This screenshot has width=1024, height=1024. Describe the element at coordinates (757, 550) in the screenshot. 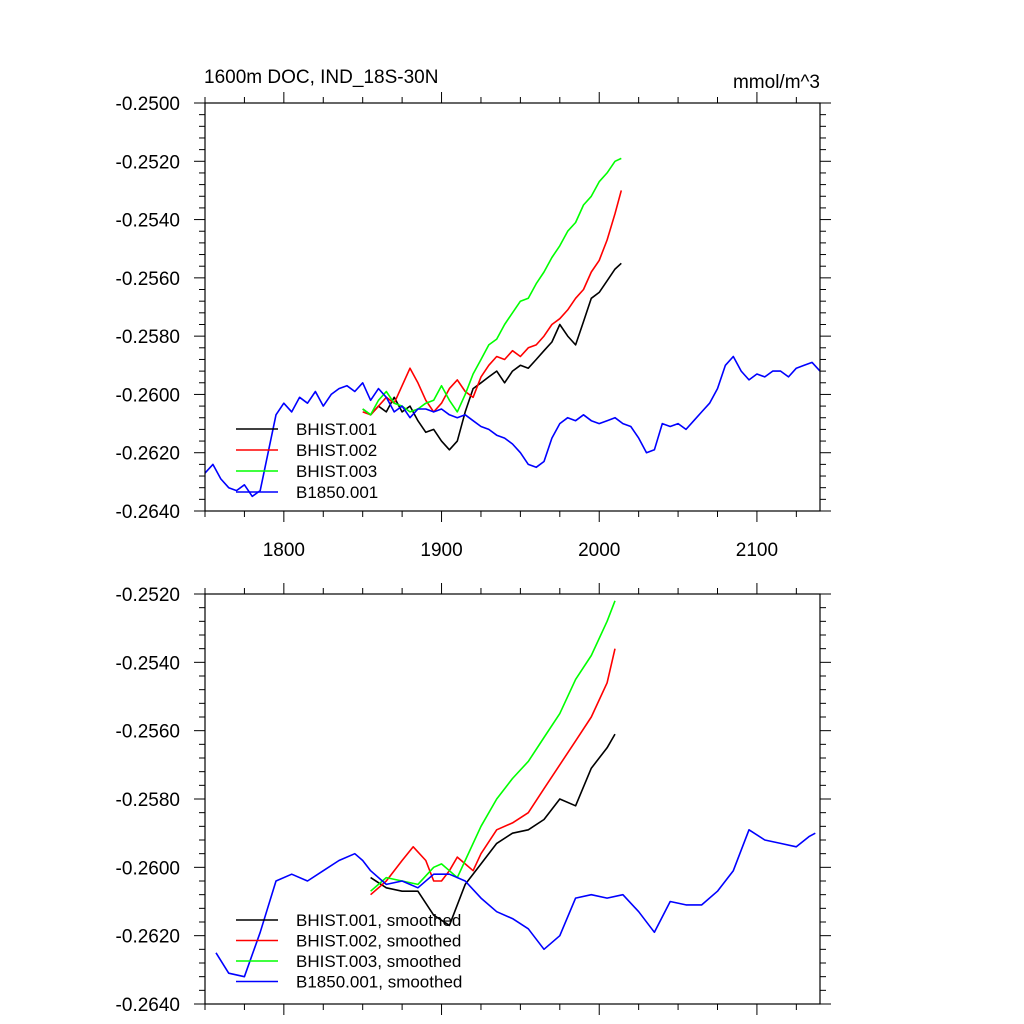

I see `x-tick-label: 2100` at that location.